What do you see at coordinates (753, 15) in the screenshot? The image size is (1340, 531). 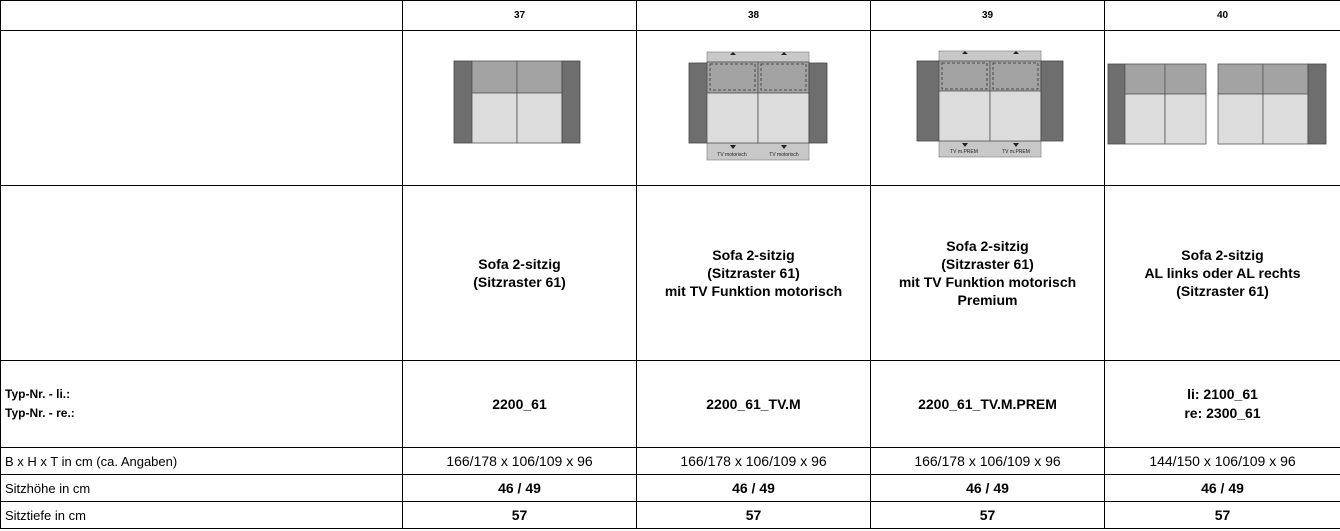 I see `header-cell: 38` at bounding box center [753, 15].